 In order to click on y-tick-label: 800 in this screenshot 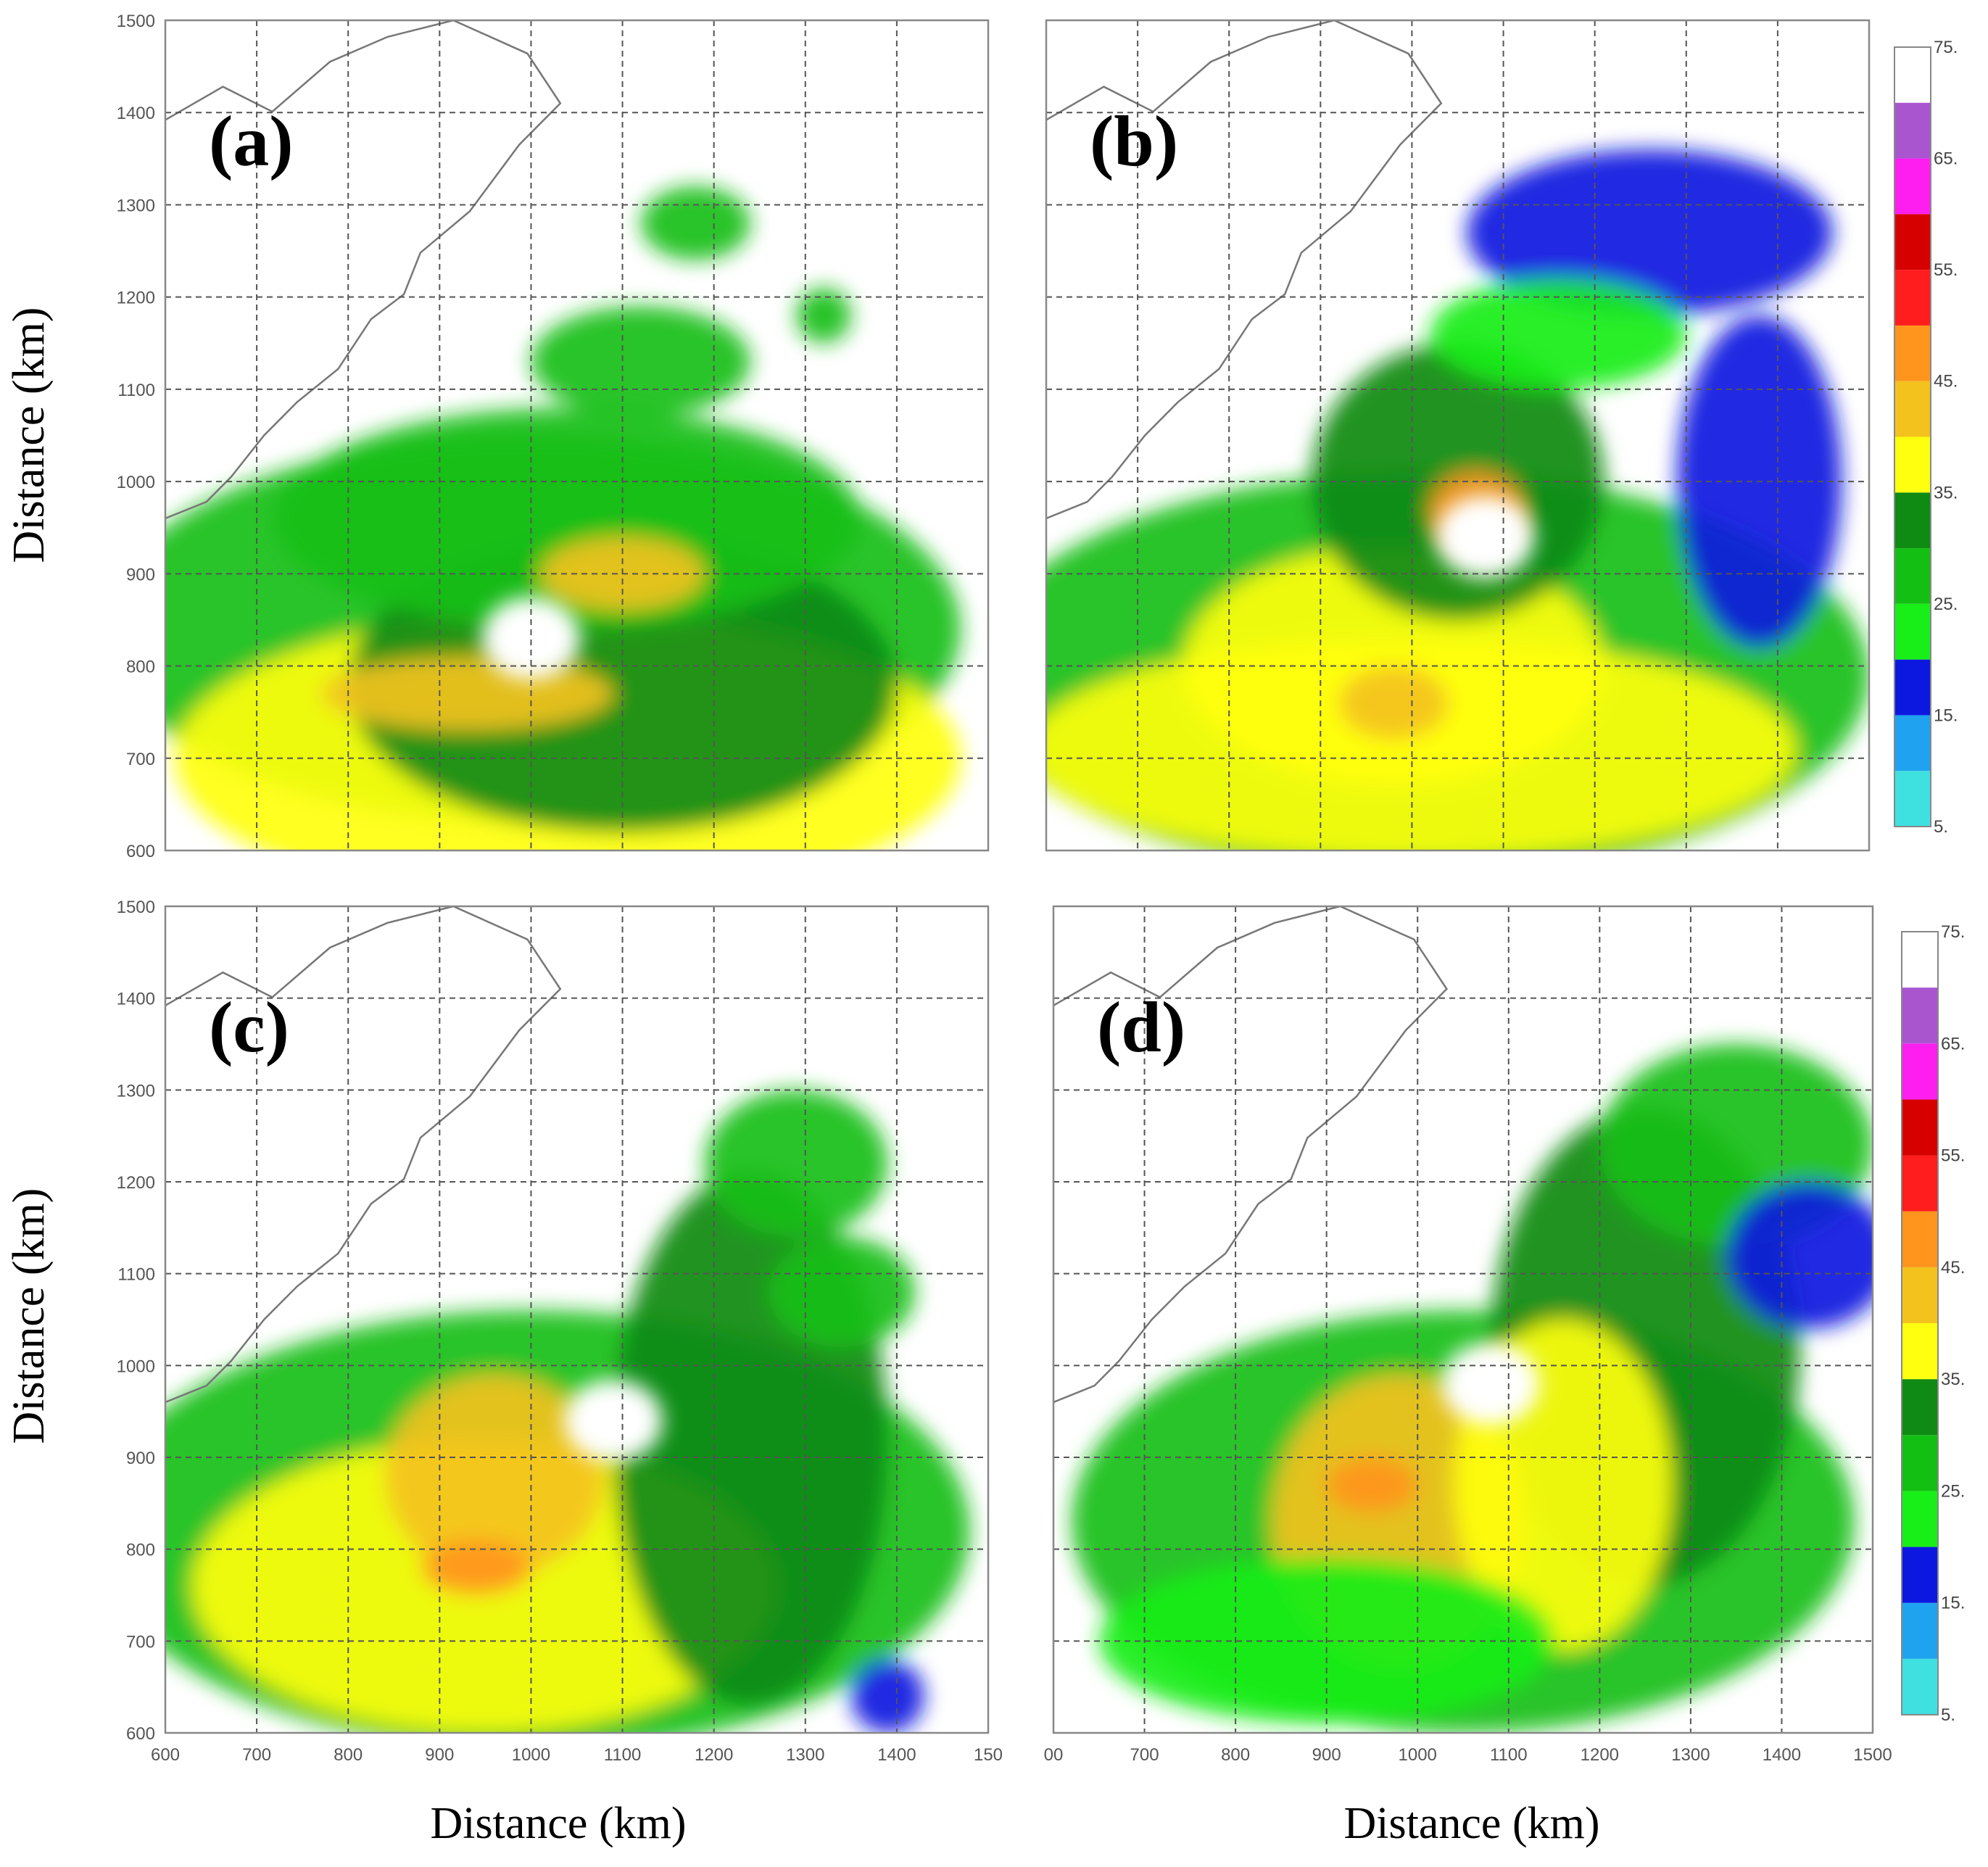, I will do `click(140, 667)`.